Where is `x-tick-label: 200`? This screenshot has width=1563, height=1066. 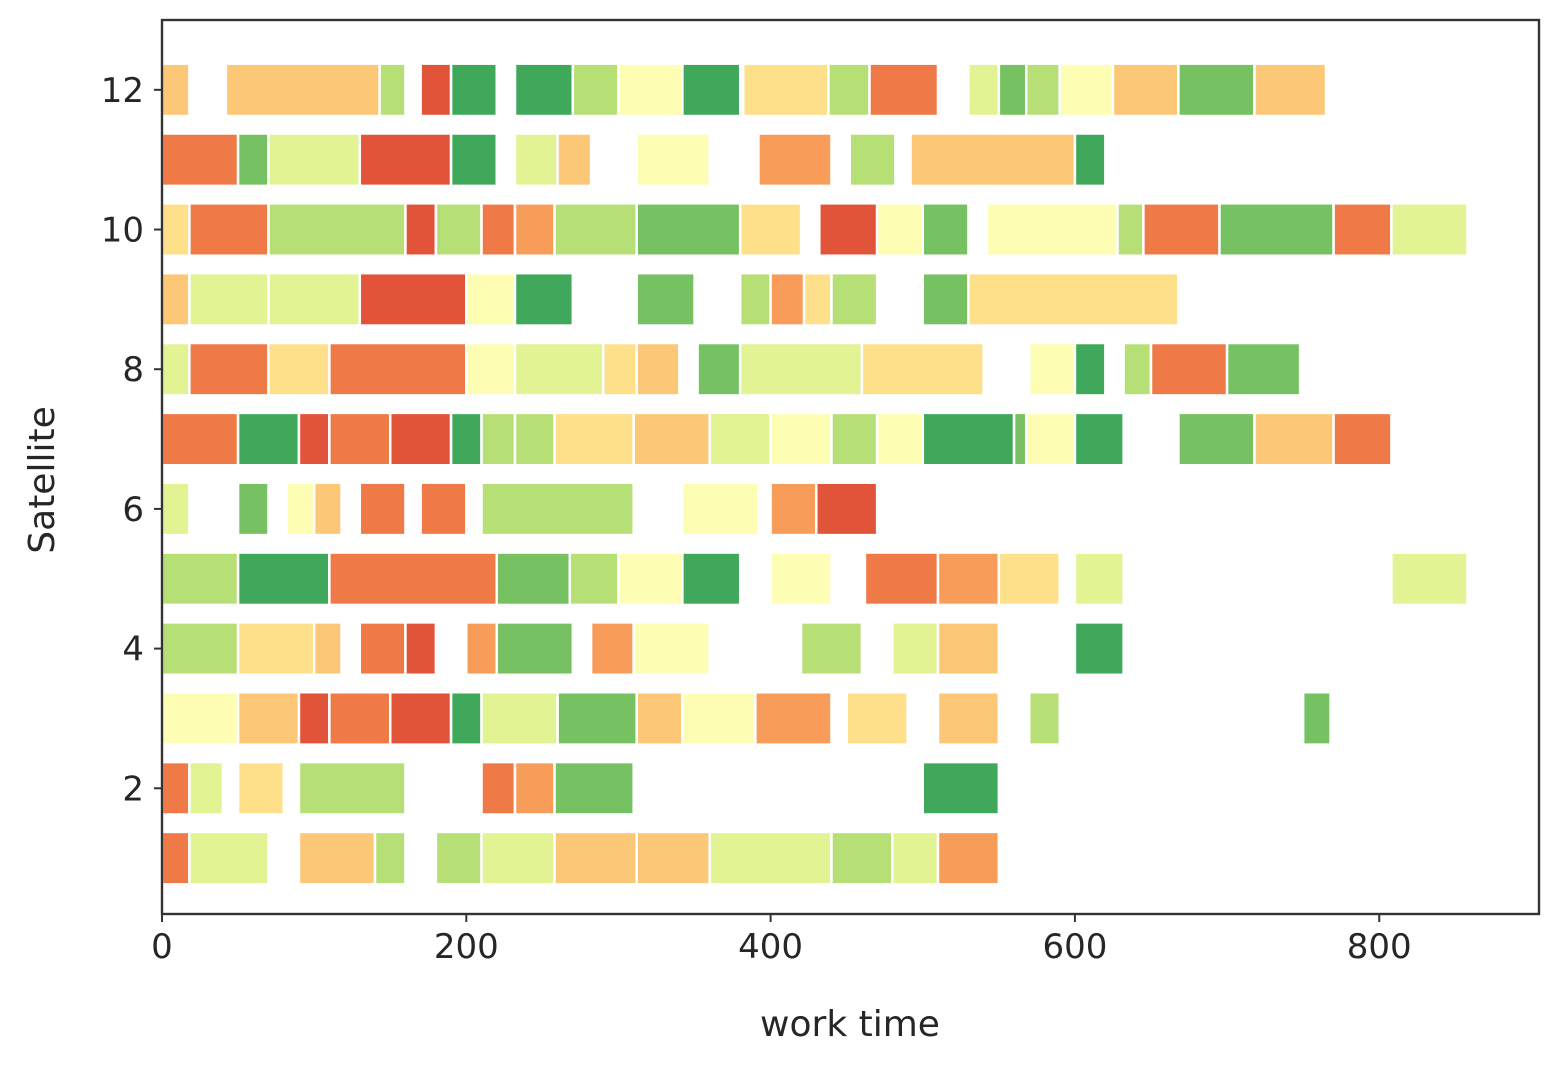
x-tick-label: 200 is located at coordinates (466, 947).